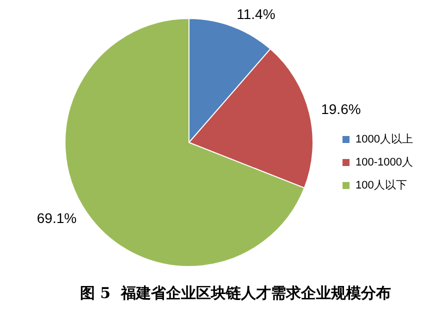 Image resolution: width=441 pixels, height=321 pixels. Describe the element at coordinates (256, 14) in the screenshot. I see `data-label: 11.4%` at that location.